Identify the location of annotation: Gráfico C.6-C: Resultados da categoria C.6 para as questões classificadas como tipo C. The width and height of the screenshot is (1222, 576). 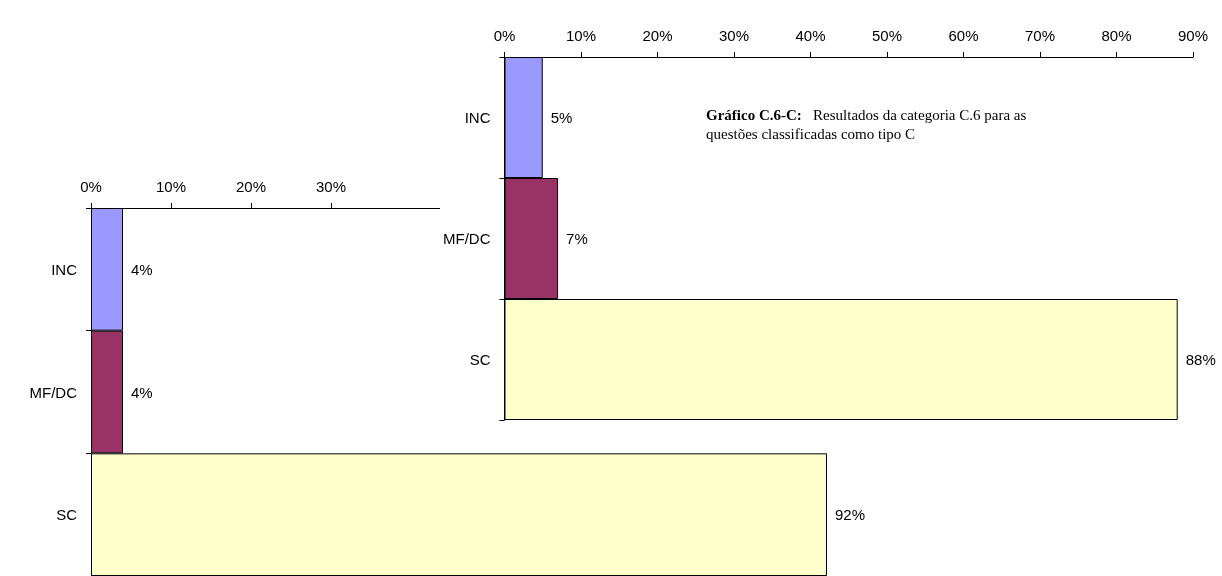
(868, 124).